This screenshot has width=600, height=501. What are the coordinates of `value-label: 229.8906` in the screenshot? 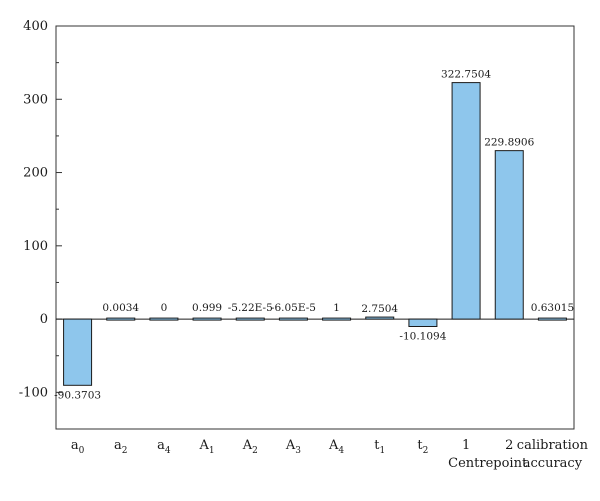 It's located at (509, 143).